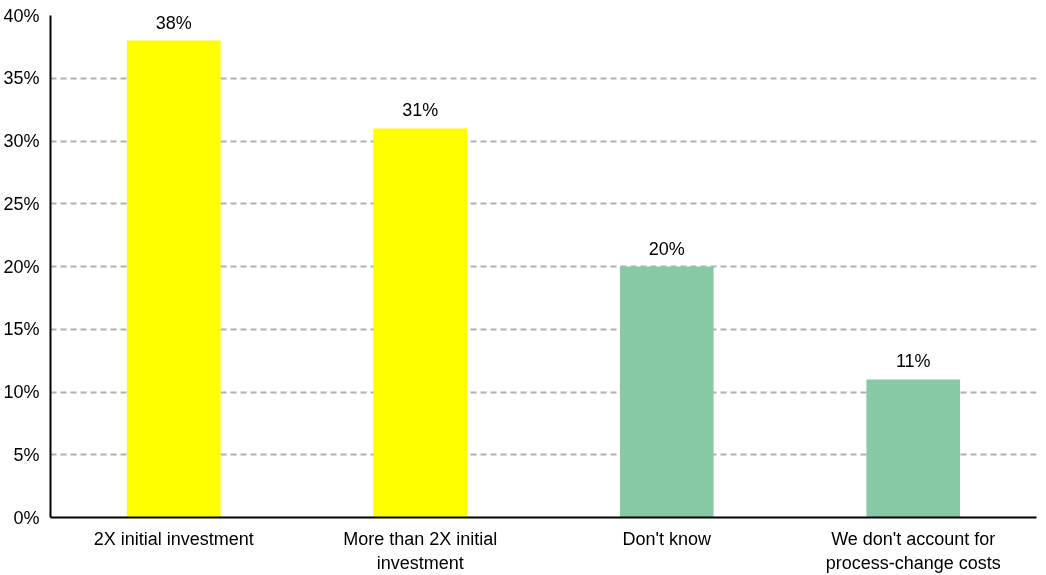 The image size is (1046, 575). What do you see at coordinates (21, 266) in the screenshot?
I see `y-tick-label: 20%` at bounding box center [21, 266].